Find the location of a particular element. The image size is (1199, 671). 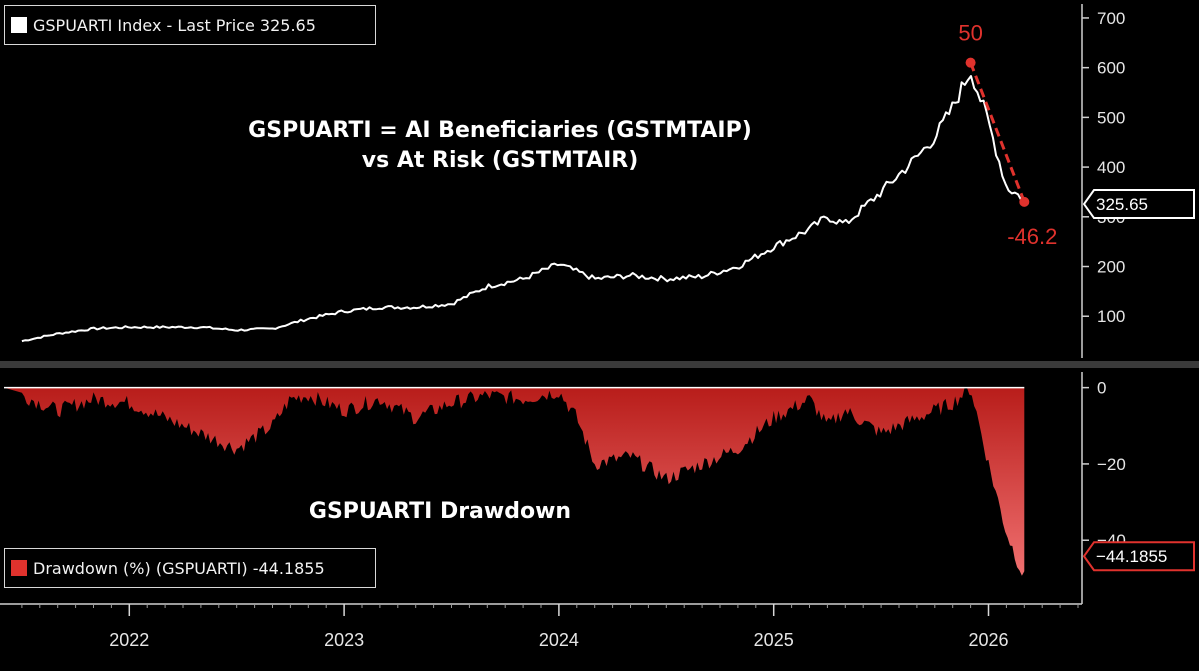

price-value-tag-label: 325.65 is located at coordinates (1122, 204).